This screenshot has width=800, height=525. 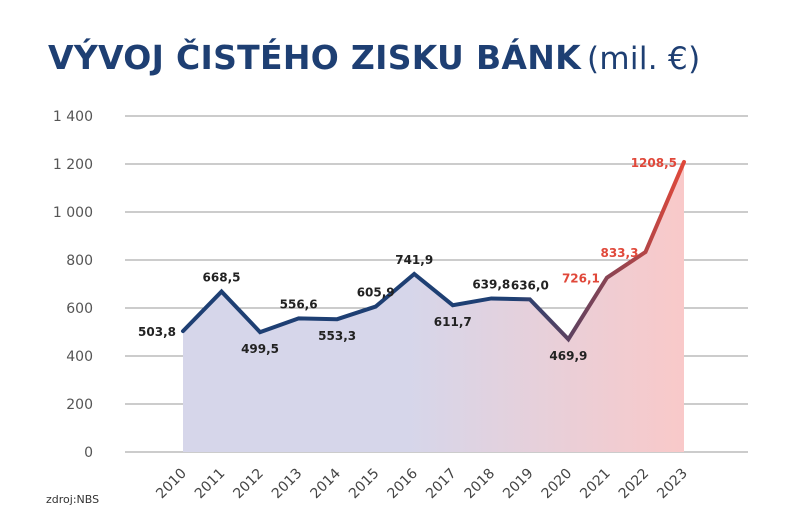 I want to click on x-tick-label: 2015, so click(x=364, y=484).